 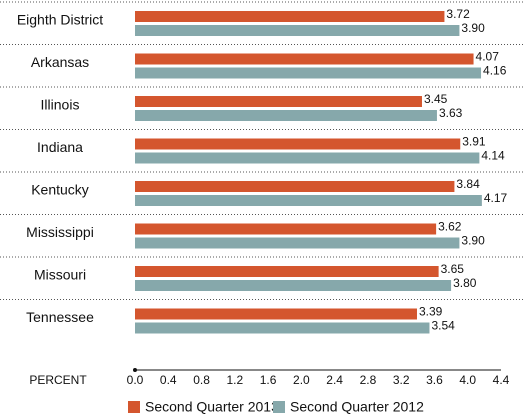 What do you see at coordinates (60, 62) in the screenshot?
I see `category-label: Arkansas` at bounding box center [60, 62].